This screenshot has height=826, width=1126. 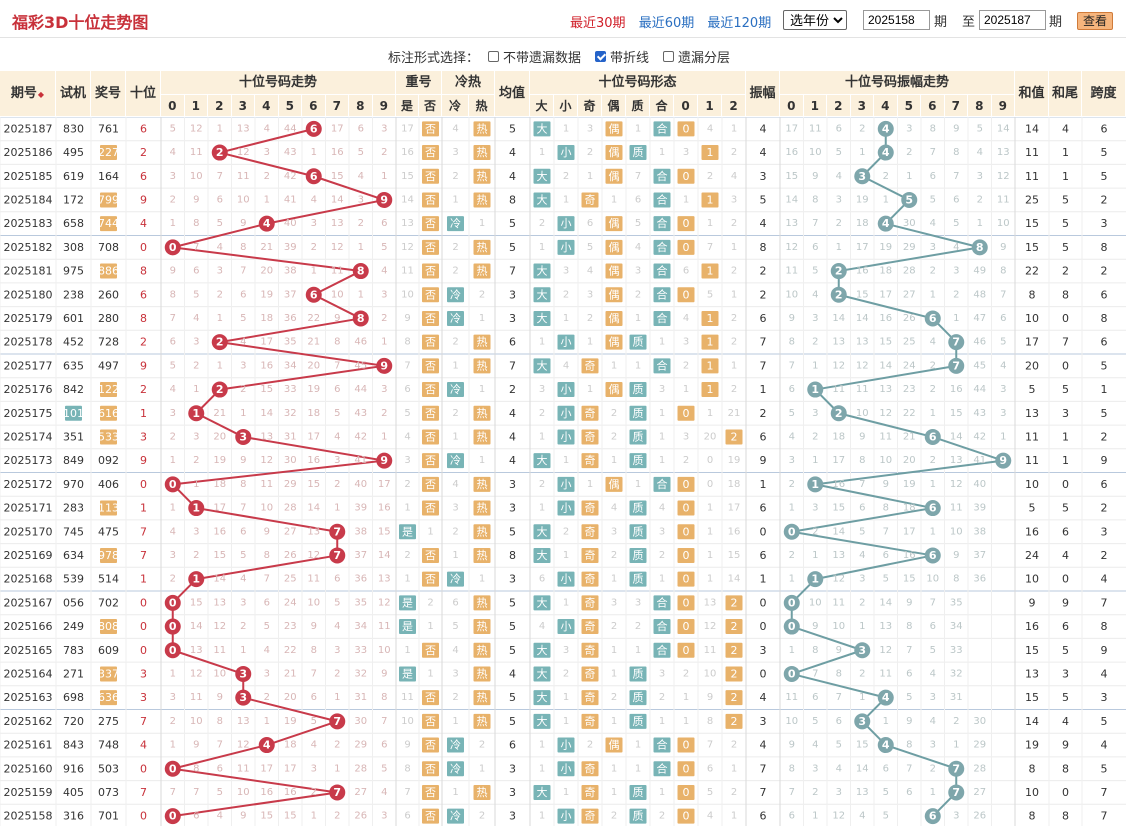 What do you see at coordinates (827, 662) in the screenshot?
I see `amp-trend-line` at bounding box center [827, 662].